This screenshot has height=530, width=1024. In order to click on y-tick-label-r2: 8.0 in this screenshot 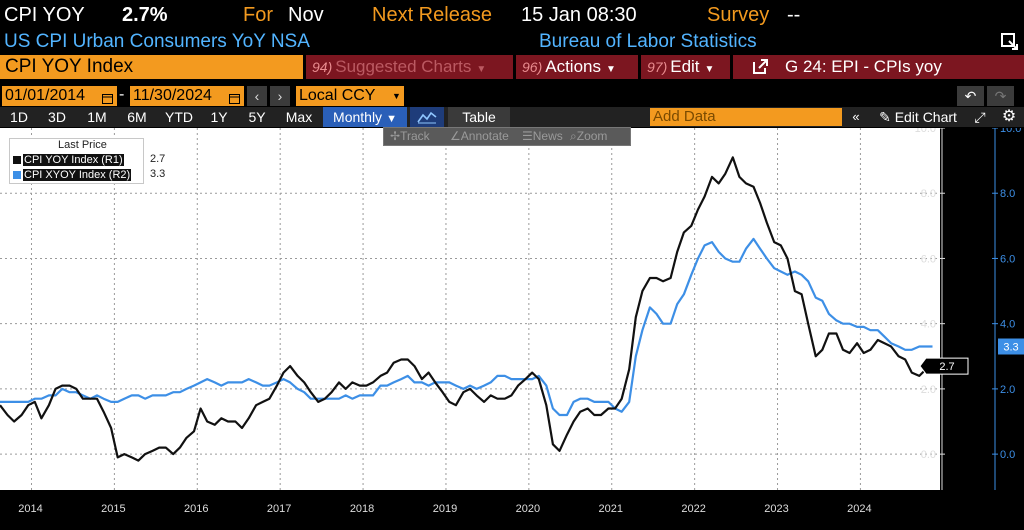, I will do `click(1007, 194)`.